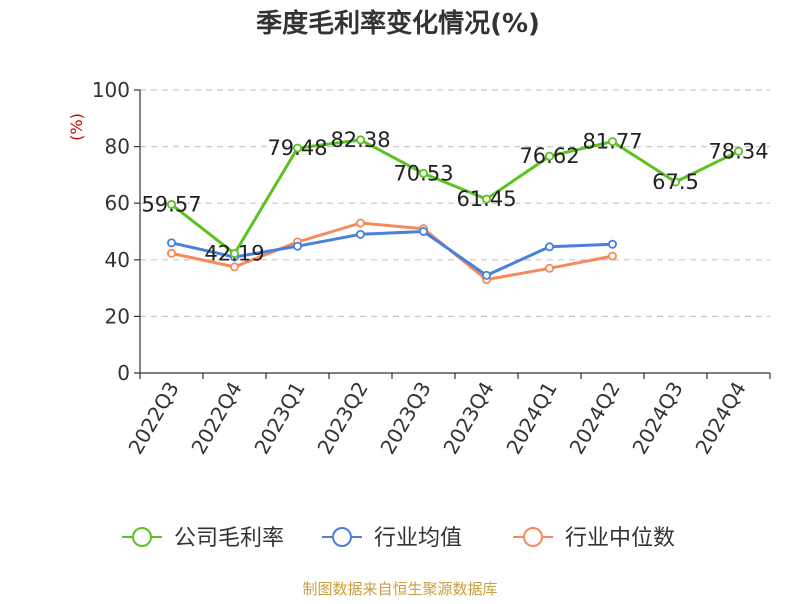  I want to click on data-label: 59.57, so click(171, 204).